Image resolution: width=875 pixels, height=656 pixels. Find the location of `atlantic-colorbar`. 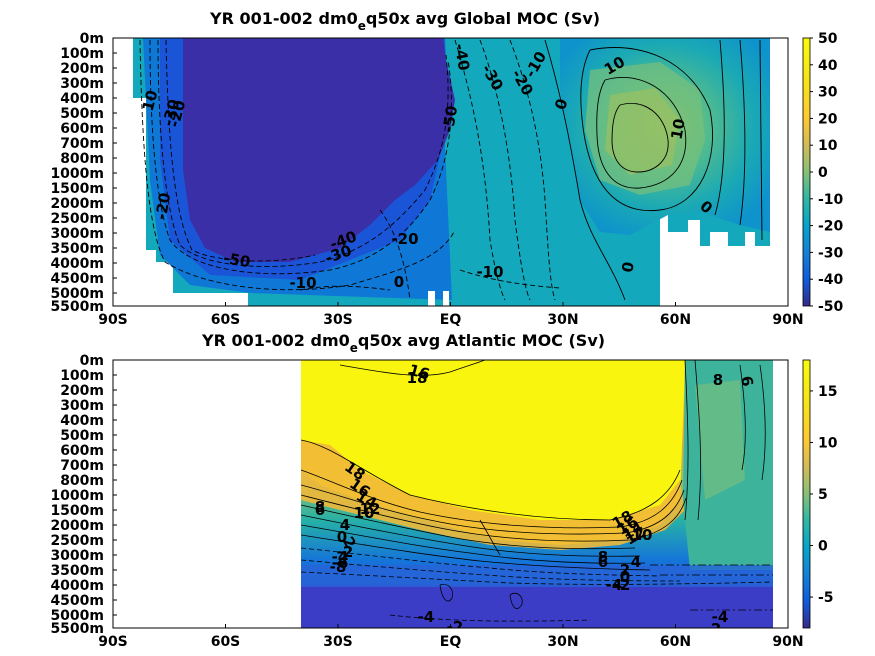

atlantic-colorbar is located at coordinates (806, 494).